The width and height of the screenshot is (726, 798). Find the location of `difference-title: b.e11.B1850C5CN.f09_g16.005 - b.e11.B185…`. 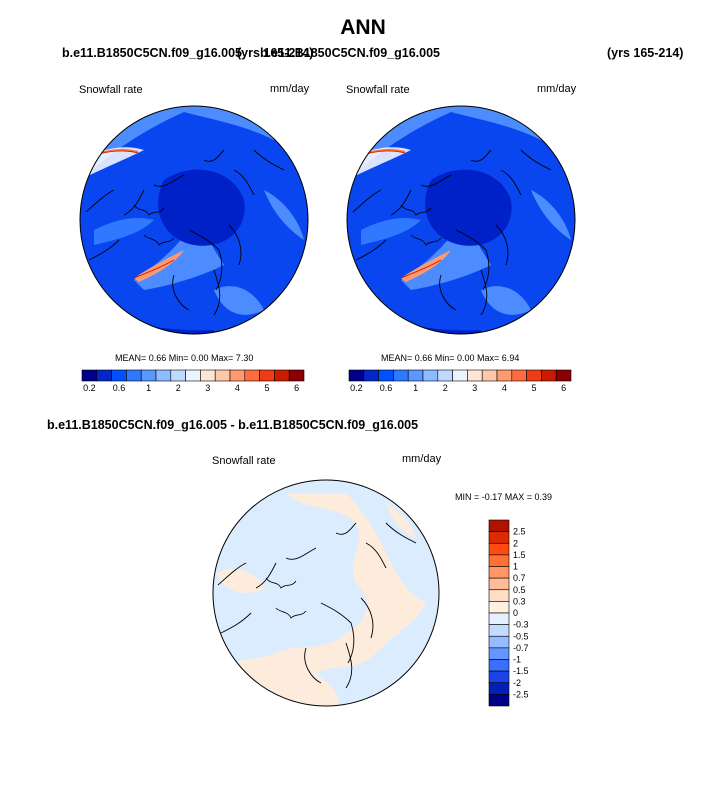

difference-title: b.e11.B1850C5CN.f09_g16.005 - b.e11.B185… is located at coordinates (233, 425).